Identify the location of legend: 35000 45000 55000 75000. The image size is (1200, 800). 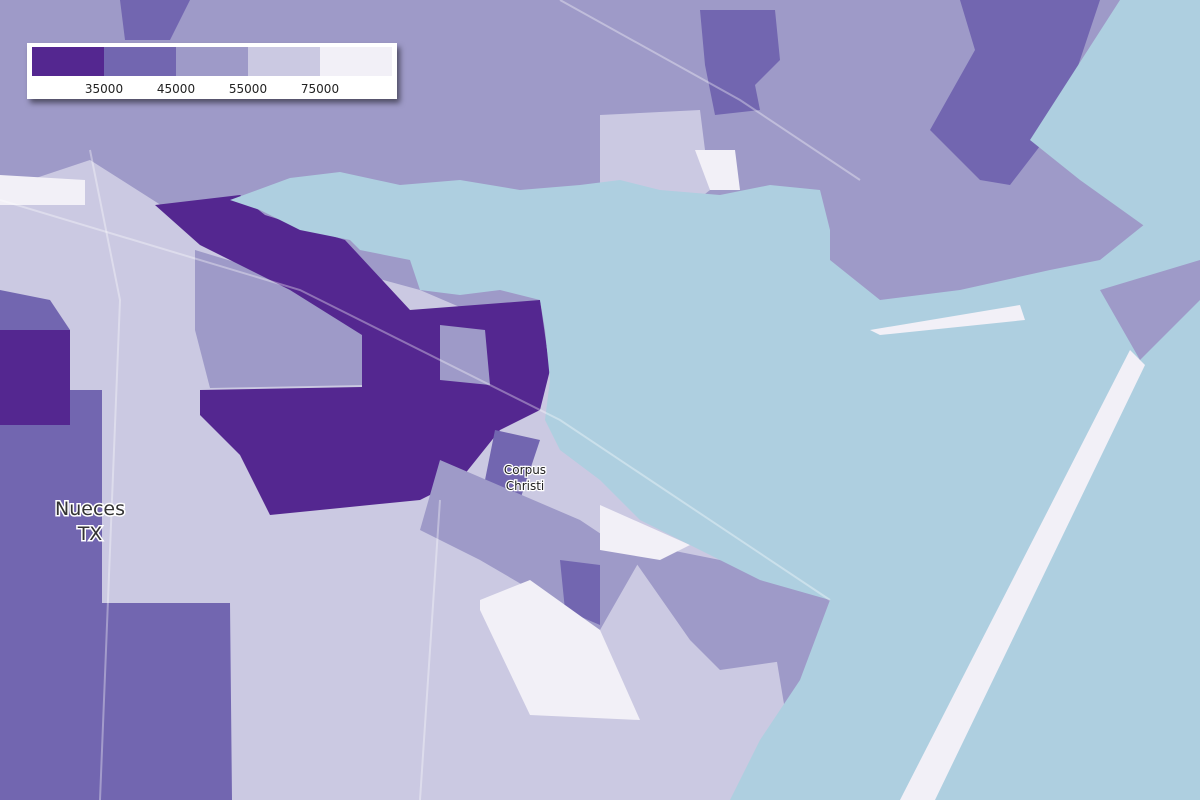
(212, 71).